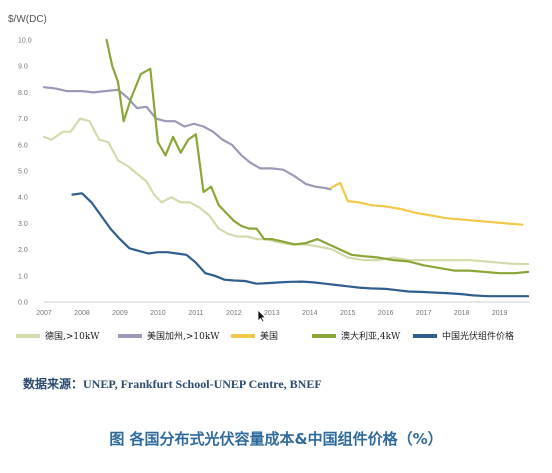 This screenshot has height=473, width=552. Describe the element at coordinates (120, 313) in the screenshot. I see `x-tick-label: 2009` at that location.